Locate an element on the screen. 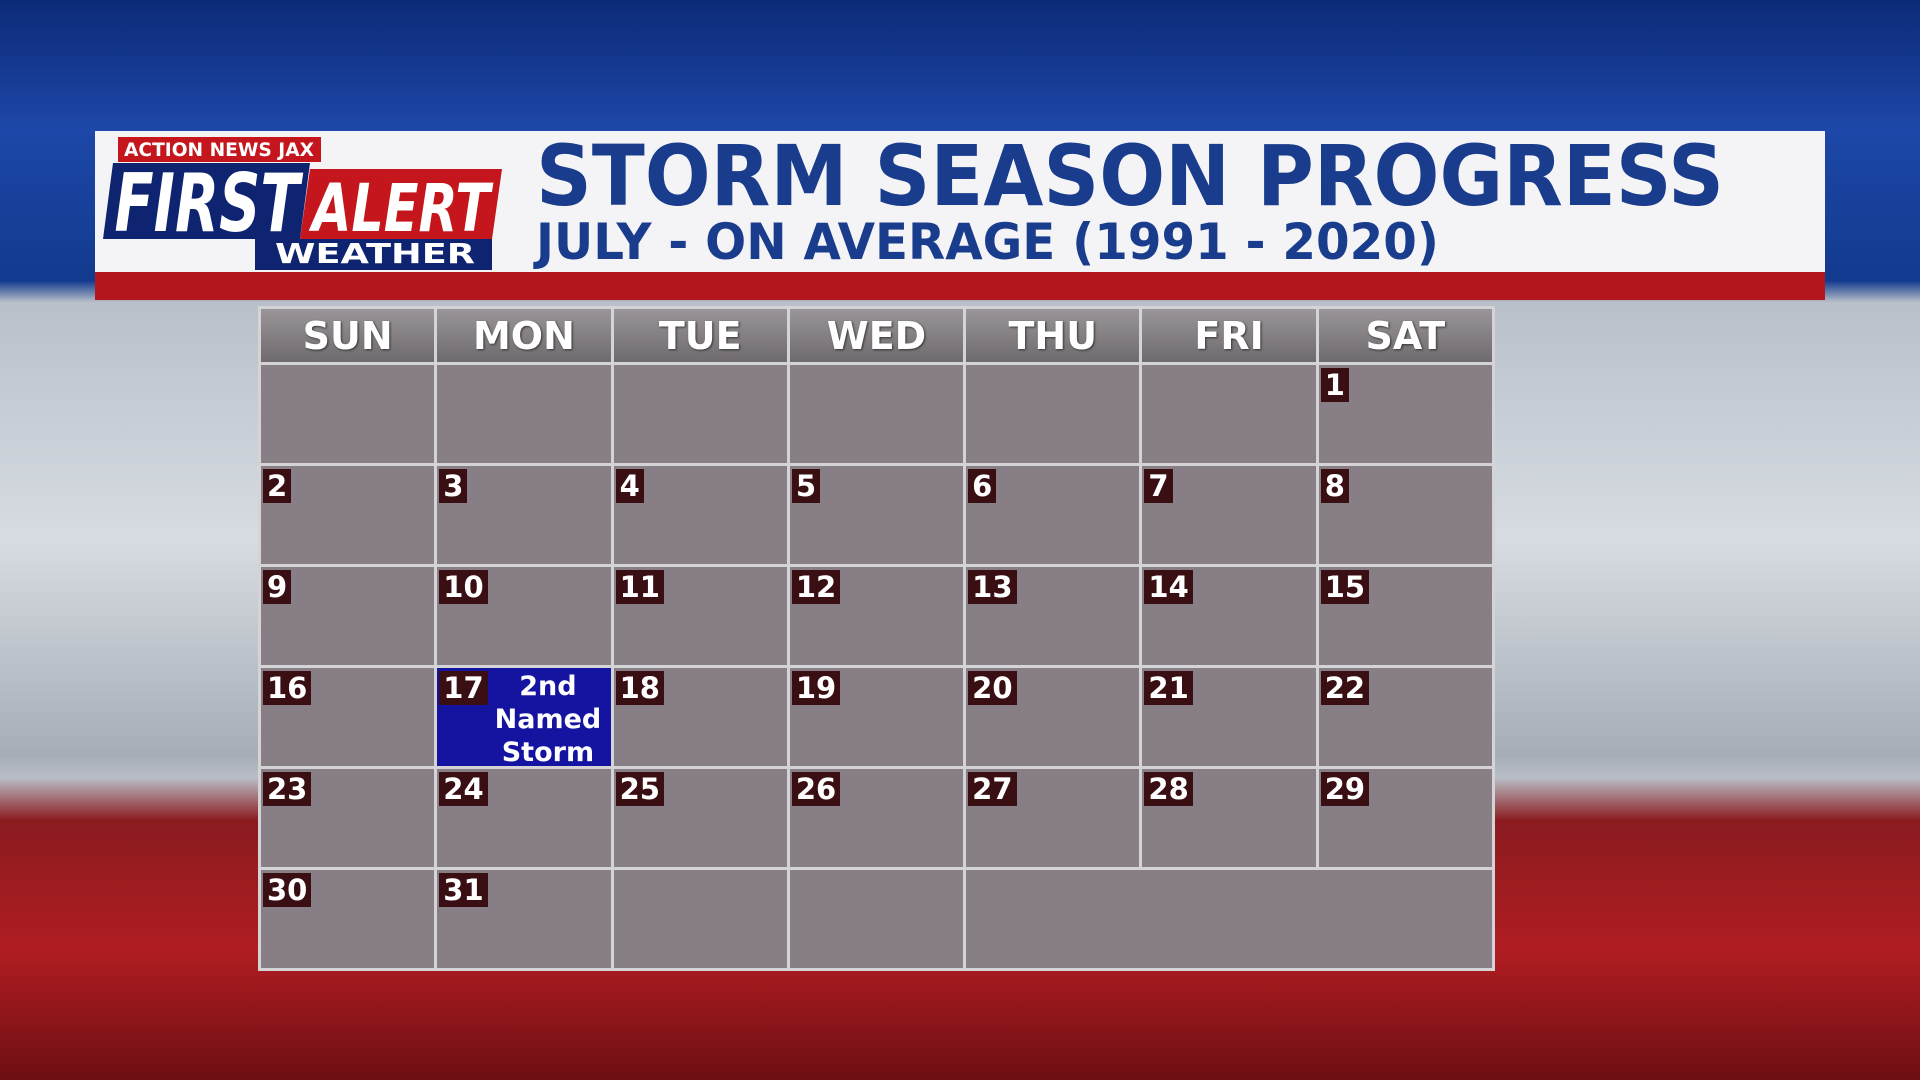 This screenshot has width=1920, height=1080. day-cell: 5 is located at coordinates (876, 515).